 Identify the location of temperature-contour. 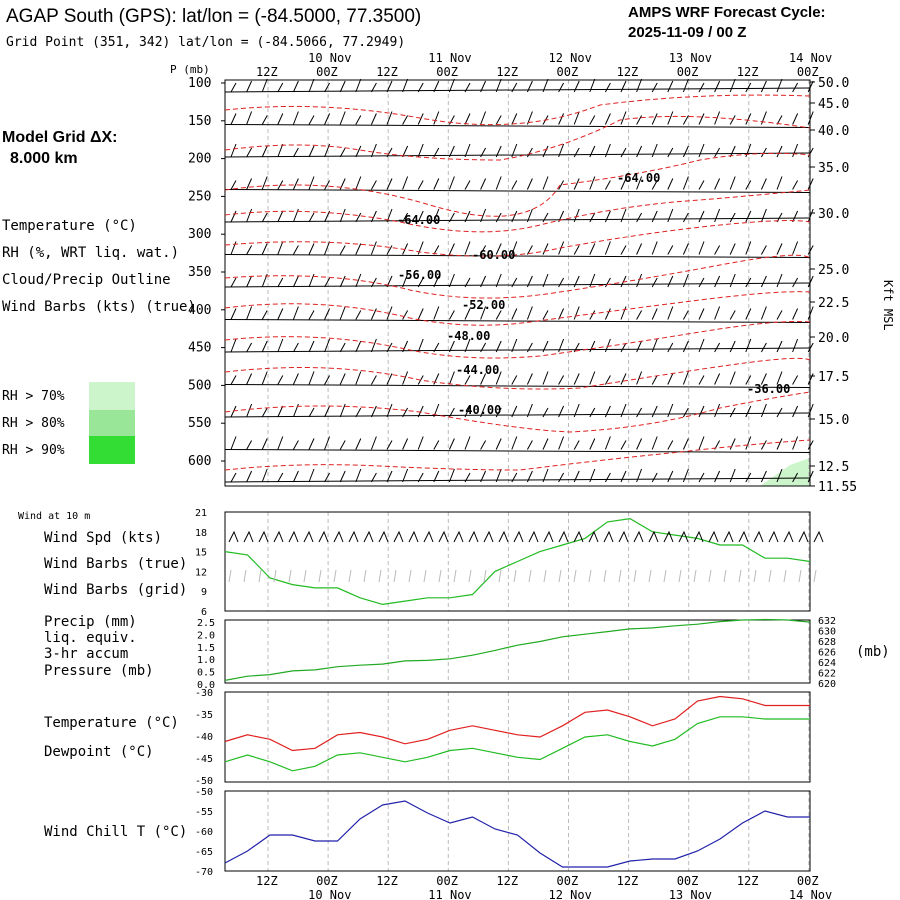
(517, 373).